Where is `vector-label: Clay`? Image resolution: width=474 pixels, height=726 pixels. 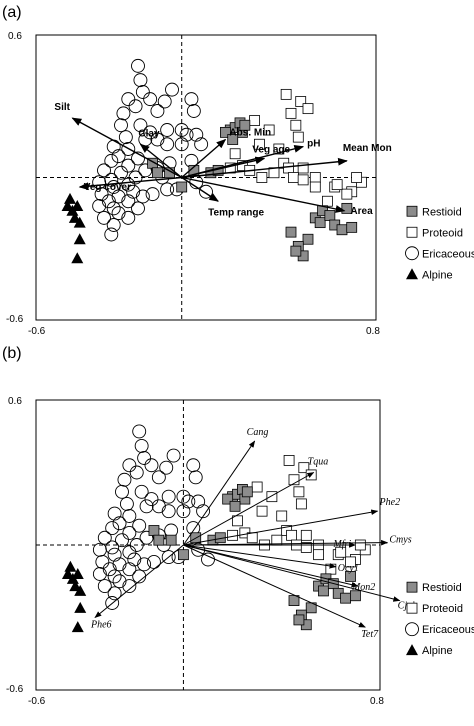 vector-label: Clay is located at coordinates (149, 133).